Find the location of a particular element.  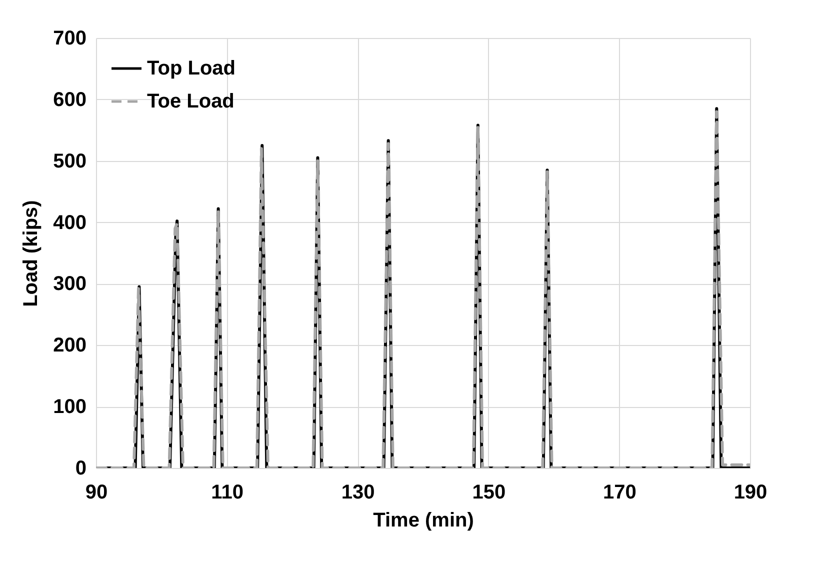

y-tick-label: 500 is located at coordinates (69, 161).